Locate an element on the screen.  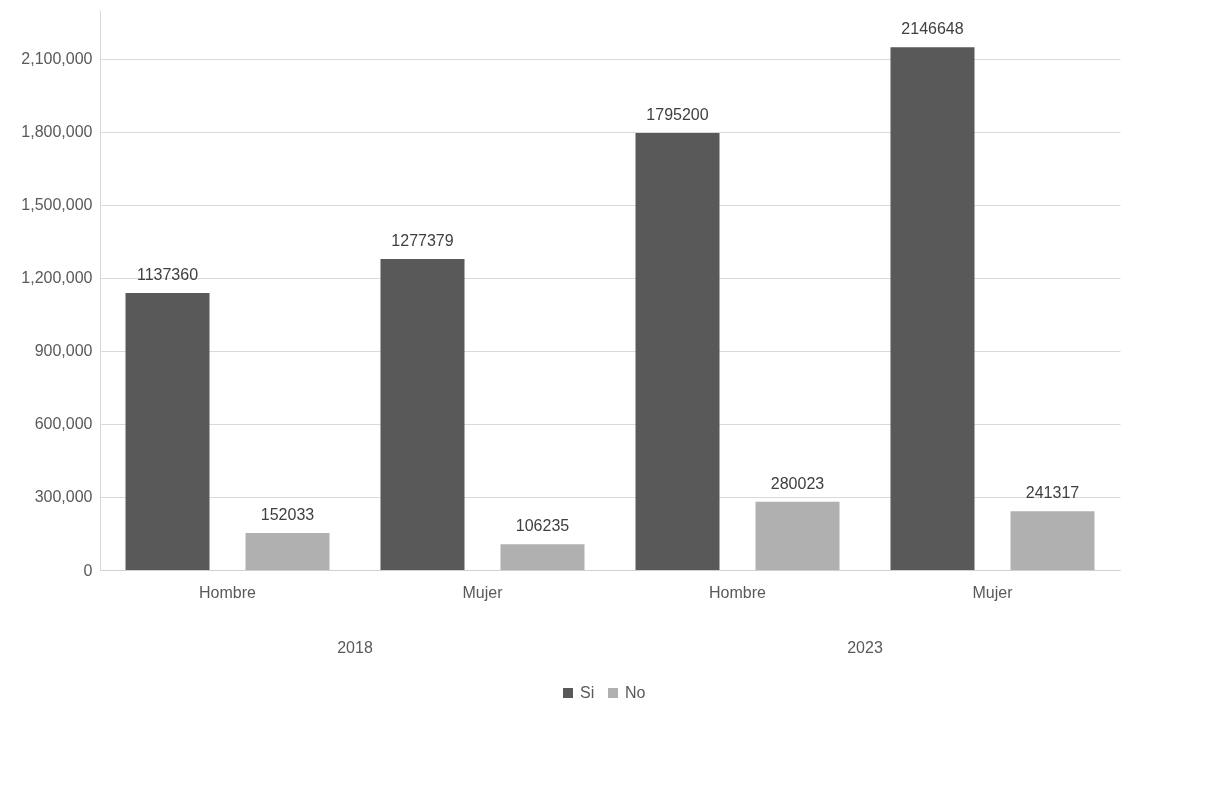
text: 2023 is located at coordinates (865, 647).